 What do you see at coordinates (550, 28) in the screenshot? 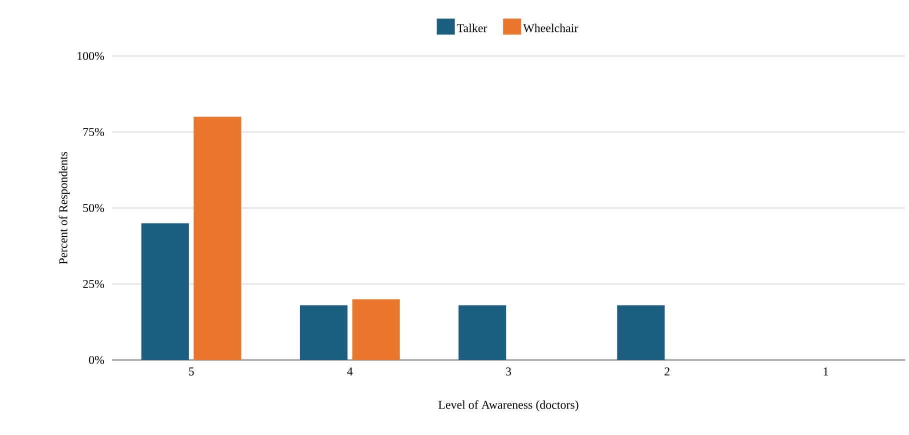
I see `legend-label: Wheelchair` at bounding box center [550, 28].